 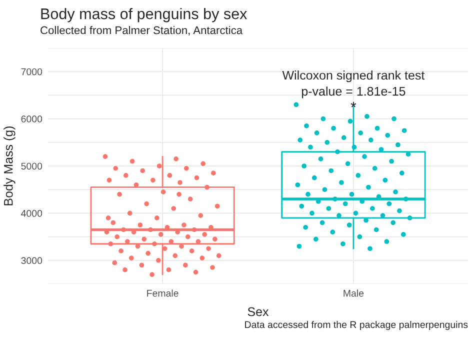 What do you see at coordinates (162, 293) in the screenshot?
I see `x-tick-label: Female` at bounding box center [162, 293].